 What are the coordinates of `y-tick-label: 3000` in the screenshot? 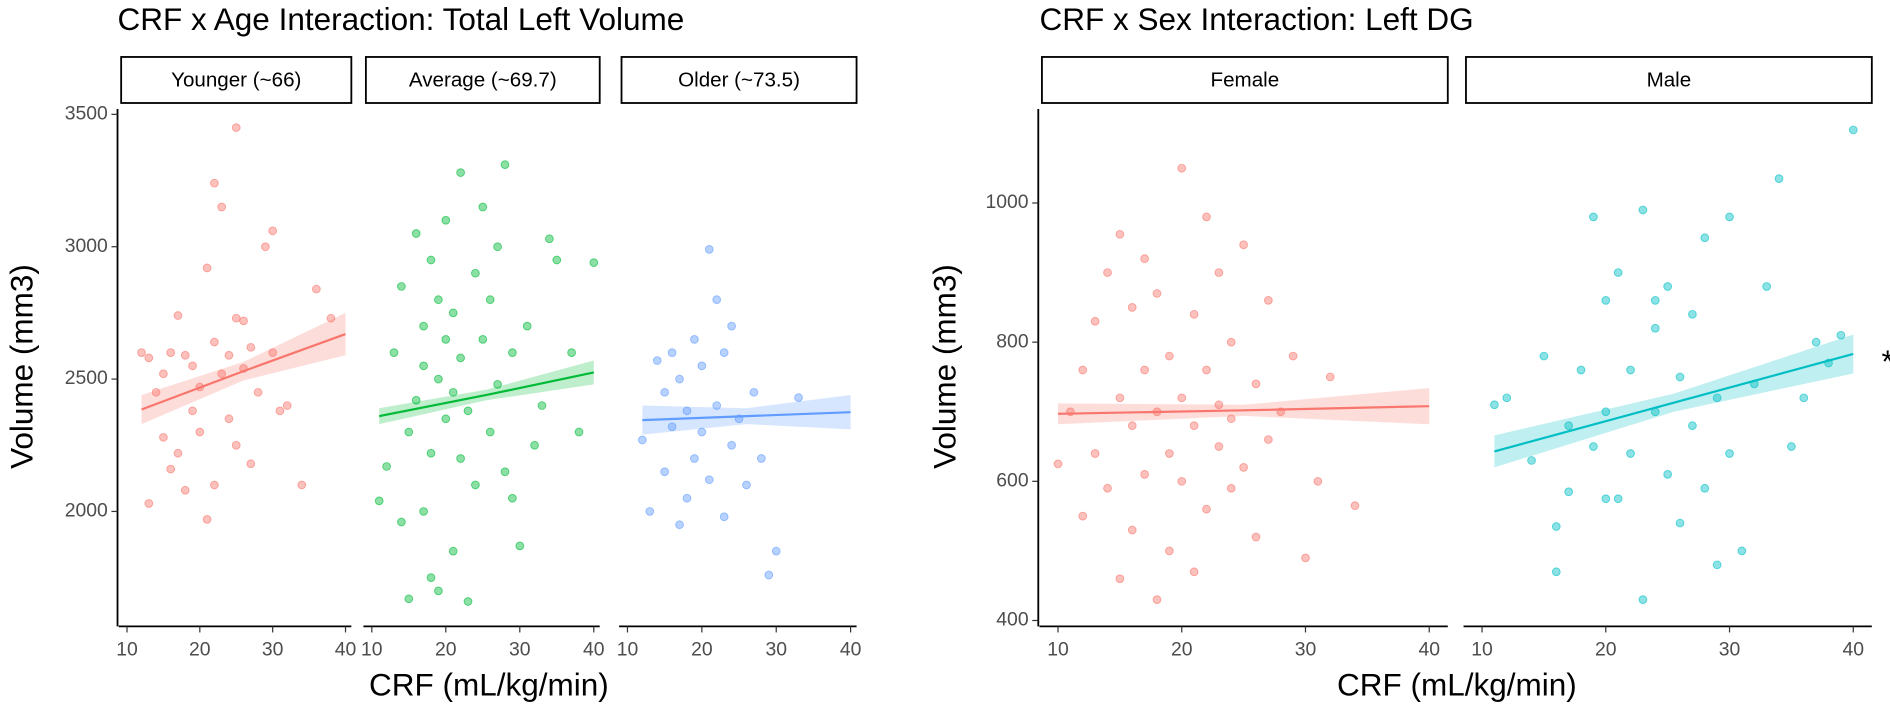 It's located at (86, 246).